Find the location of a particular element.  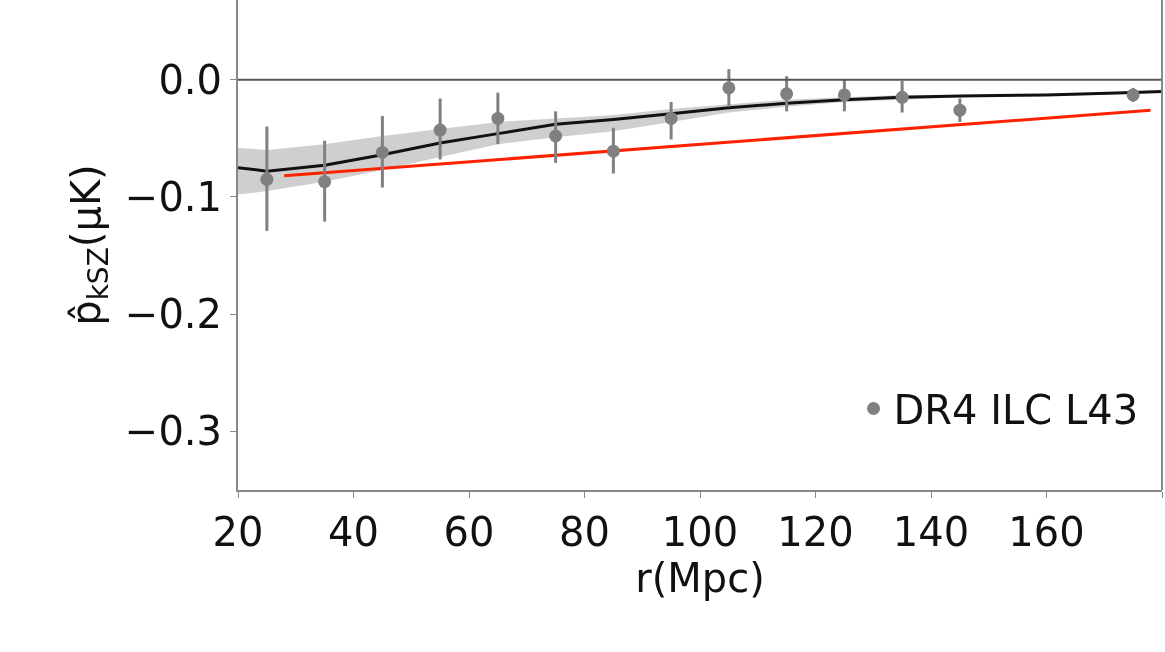

x-axis-title: r(Mpc) is located at coordinates (700, 578).